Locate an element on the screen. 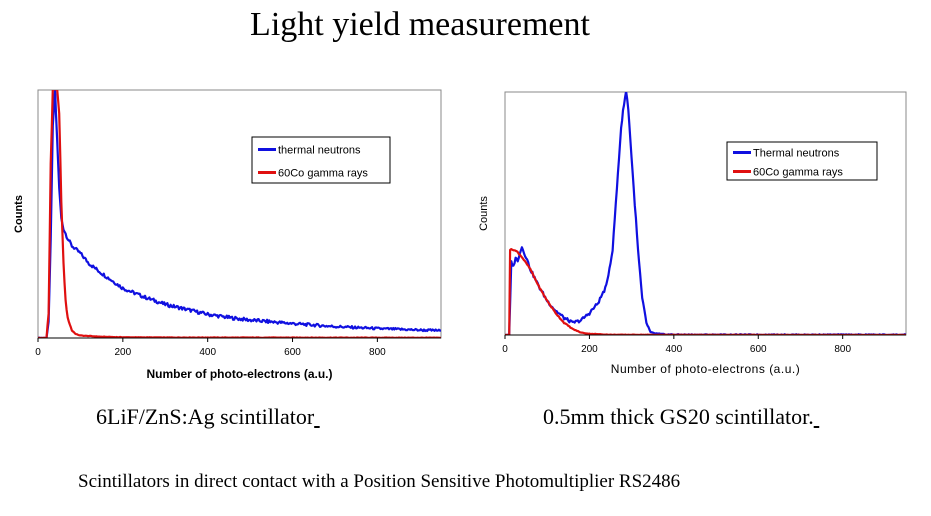  caption-left-text: 6LiF/ZnS:Ag scintillator is located at coordinates (205, 416).